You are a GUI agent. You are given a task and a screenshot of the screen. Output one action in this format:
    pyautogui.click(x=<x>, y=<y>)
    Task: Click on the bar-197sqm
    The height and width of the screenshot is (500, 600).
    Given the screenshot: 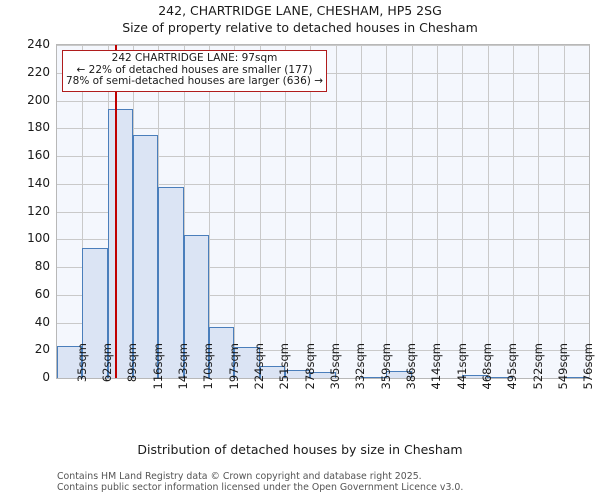 What is the action you would take?
    pyautogui.click(x=222, y=352)
    